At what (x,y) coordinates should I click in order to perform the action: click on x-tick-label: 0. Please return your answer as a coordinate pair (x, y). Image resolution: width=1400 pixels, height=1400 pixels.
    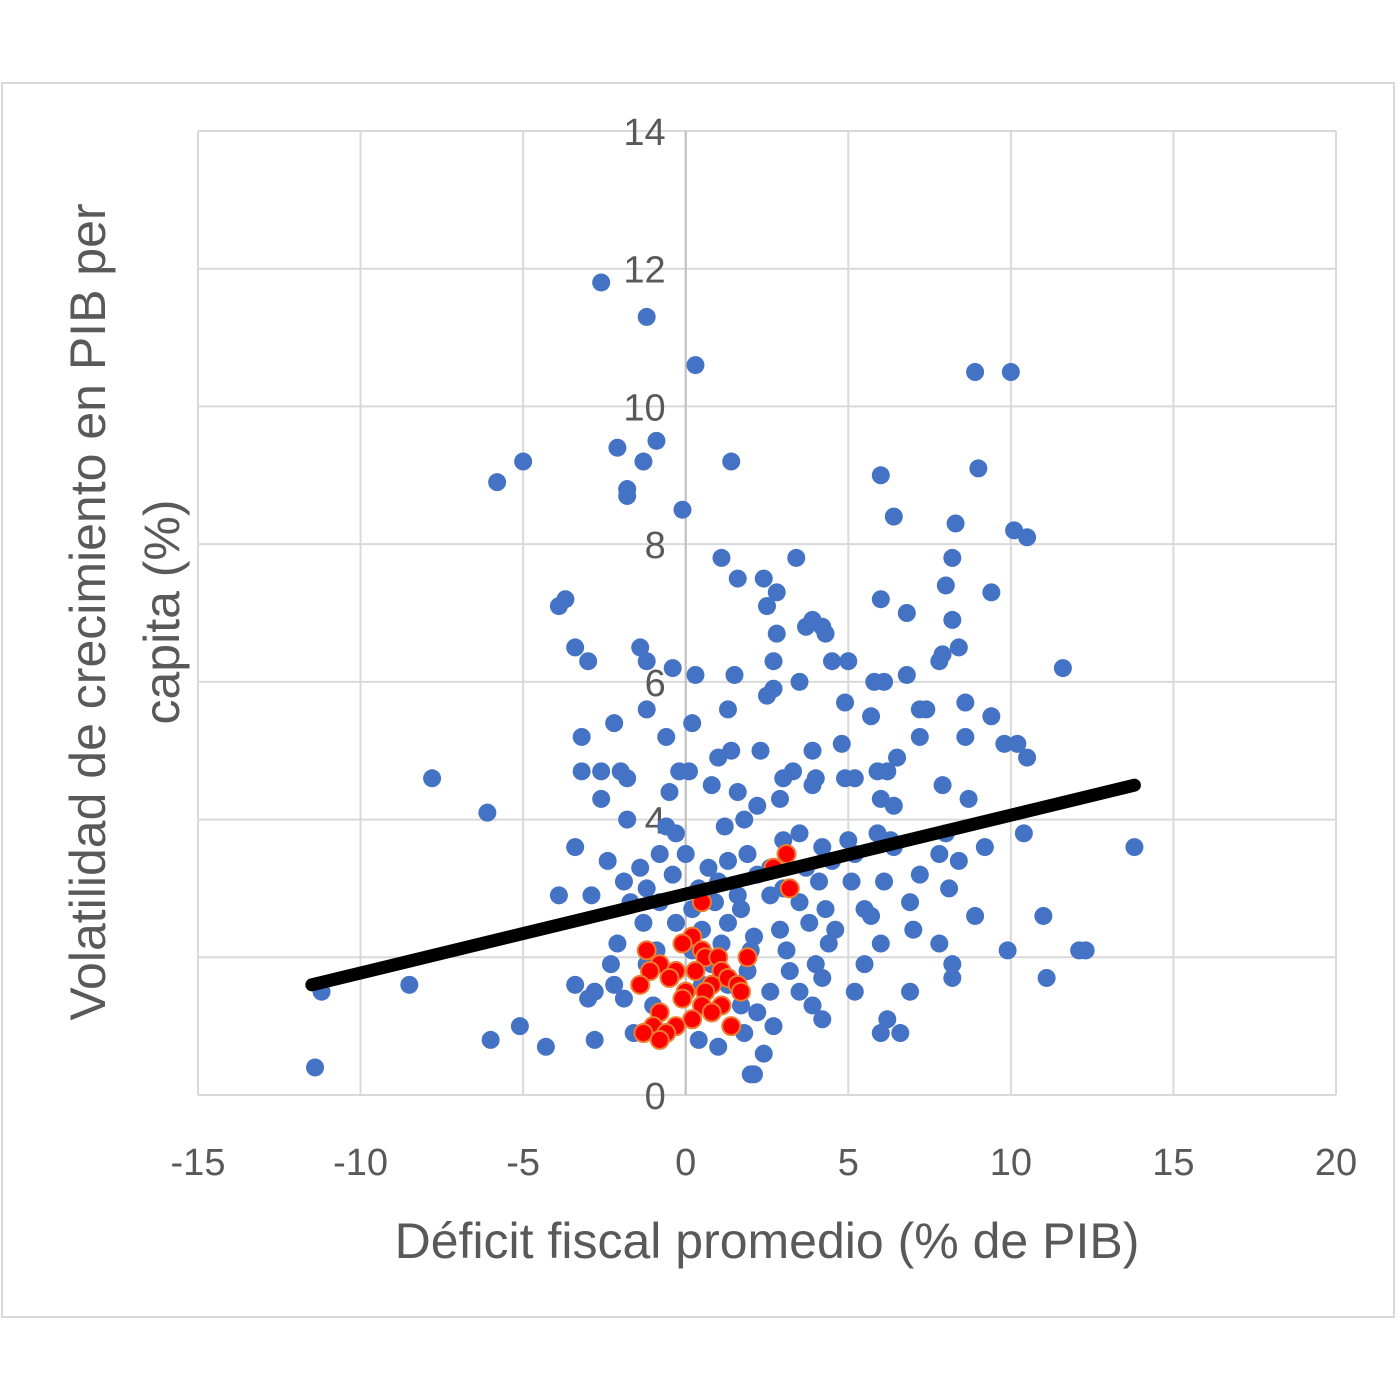
    Looking at the image, I should click on (685, 1163).